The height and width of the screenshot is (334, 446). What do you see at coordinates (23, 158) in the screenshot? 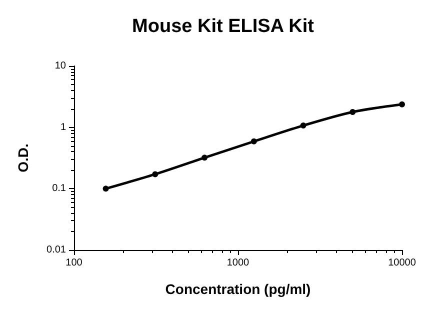
I see `y-axis-title: O.D.` at bounding box center [23, 158].